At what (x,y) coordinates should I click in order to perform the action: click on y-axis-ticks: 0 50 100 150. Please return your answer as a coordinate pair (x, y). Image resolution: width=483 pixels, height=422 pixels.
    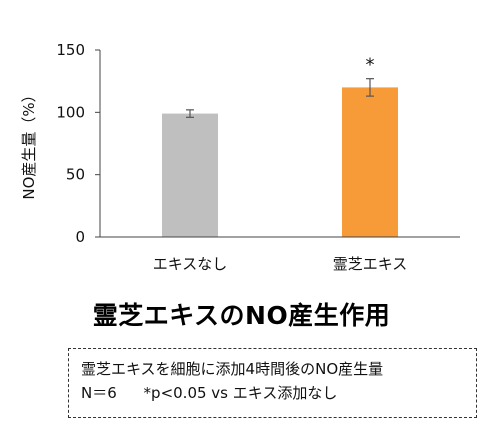
    Looking at the image, I should click on (78, 143).